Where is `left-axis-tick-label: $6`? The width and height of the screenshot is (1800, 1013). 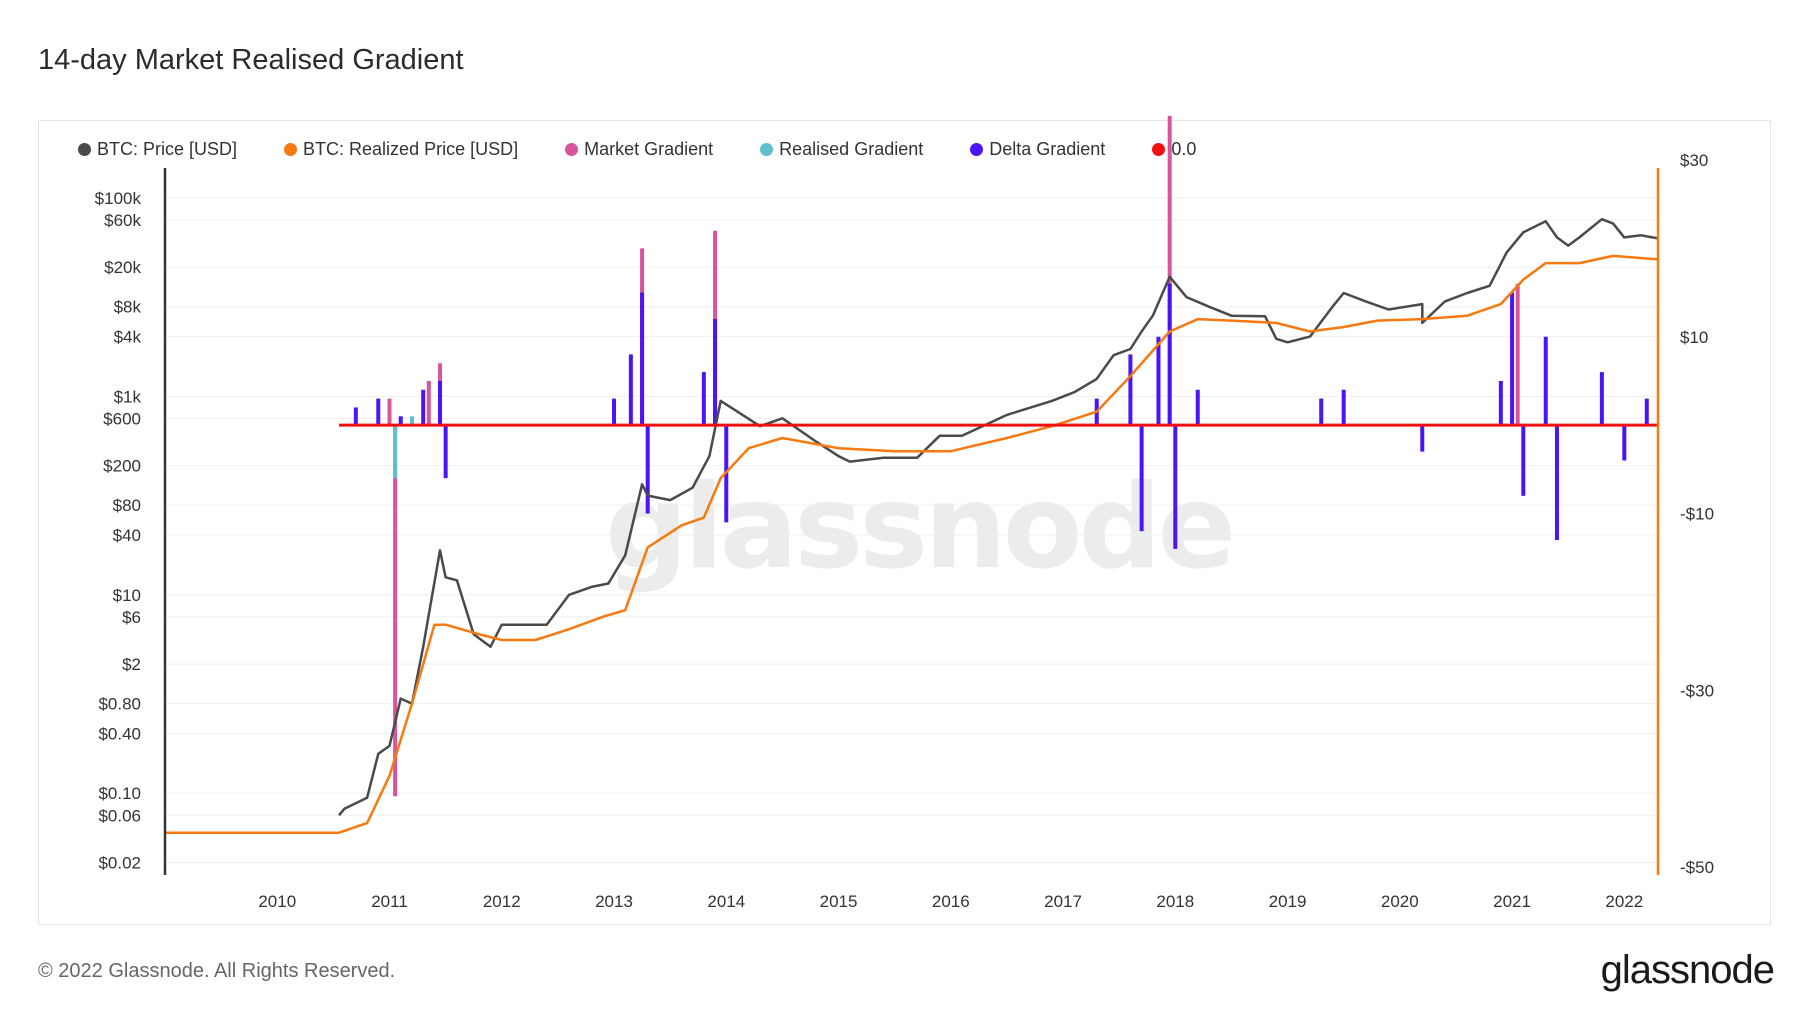
left-axis-tick-label: $6 is located at coordinates (131, 617).